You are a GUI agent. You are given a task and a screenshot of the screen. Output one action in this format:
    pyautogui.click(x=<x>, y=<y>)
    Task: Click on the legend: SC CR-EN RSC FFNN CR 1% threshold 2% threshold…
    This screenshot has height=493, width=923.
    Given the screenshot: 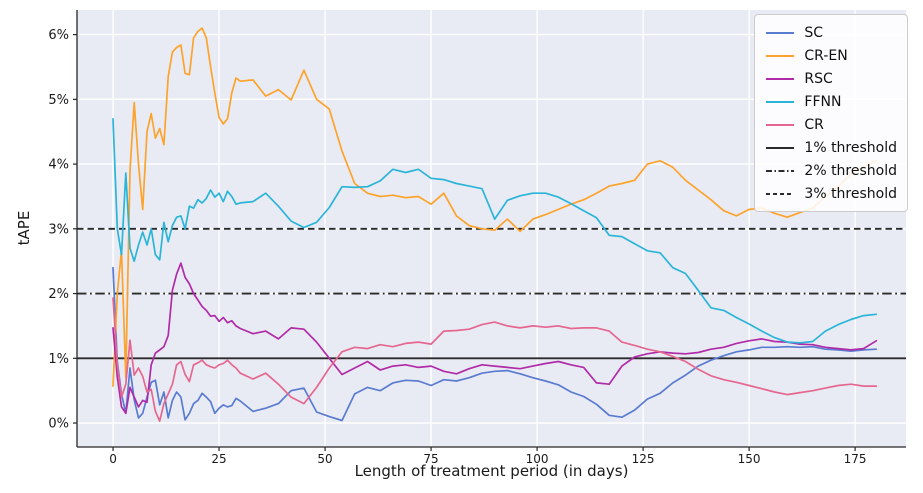 What is the action you would take?
    pyautogui.click(x=831, y=113)
    